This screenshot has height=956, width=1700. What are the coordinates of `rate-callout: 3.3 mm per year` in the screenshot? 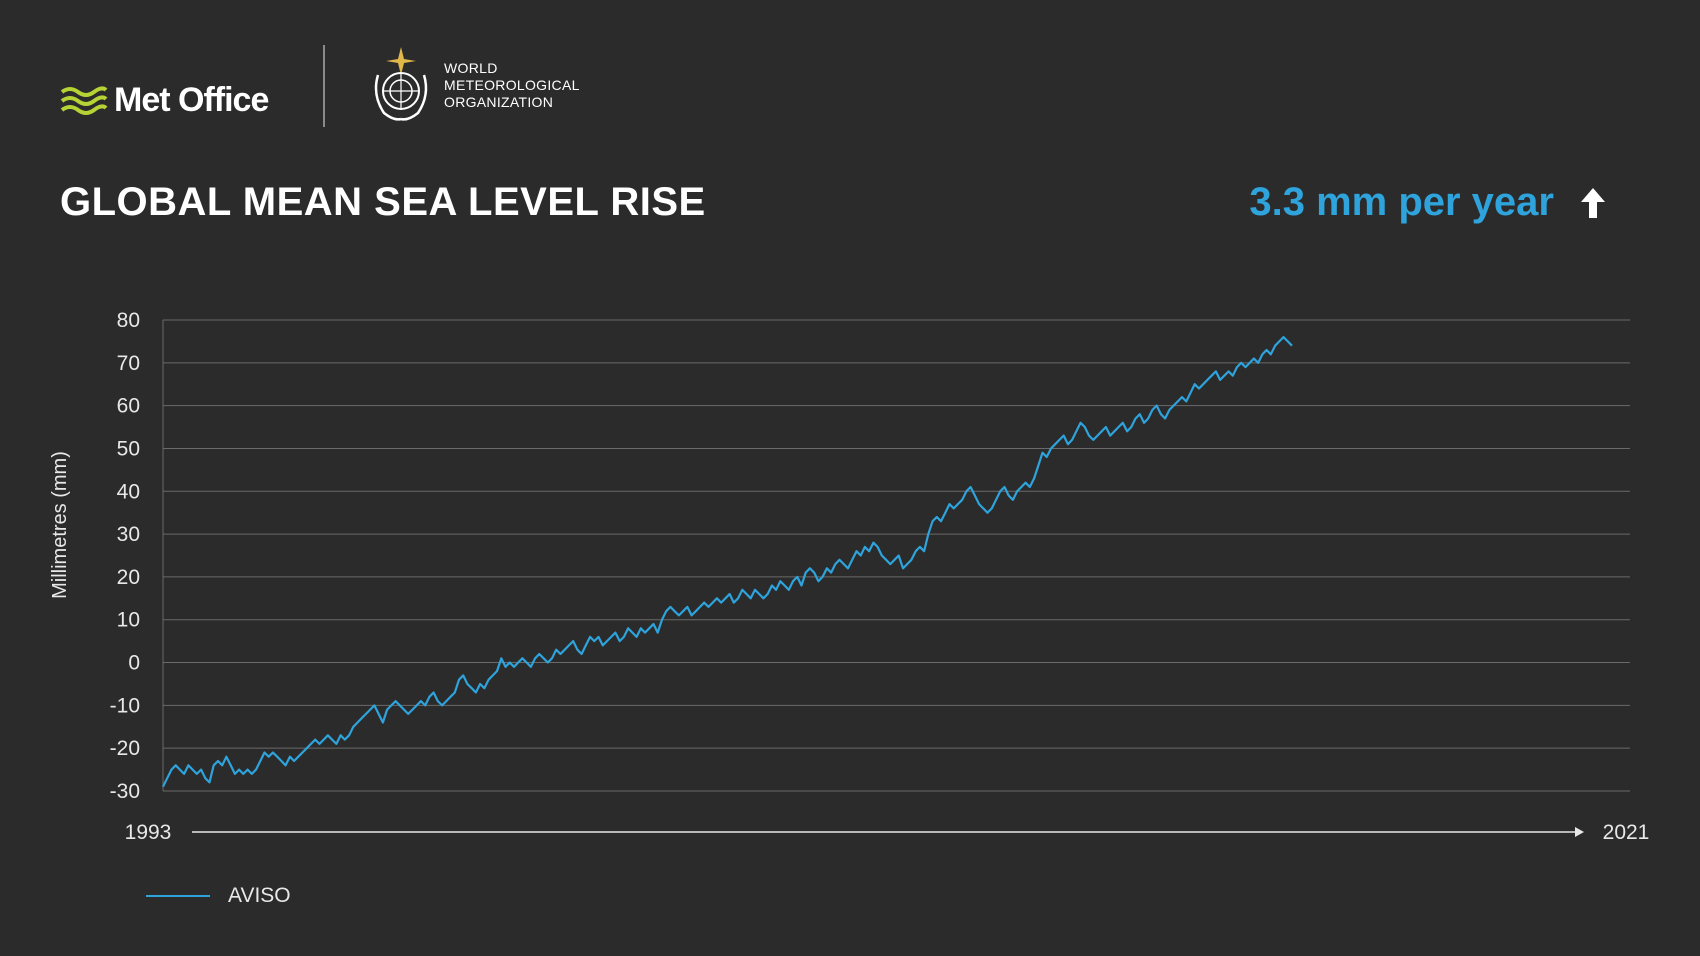 It's located at (1427, 202).